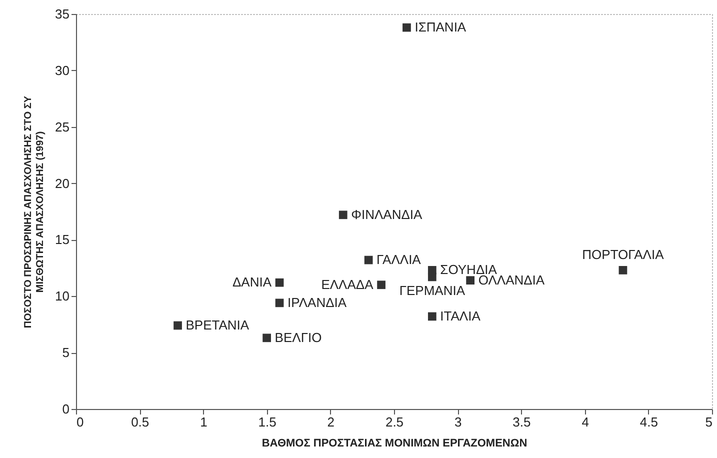  What do you see at coordinates (62, 70) in the screenshot?
I see `y-tick-label: 30` at bounding box center [62, 70].